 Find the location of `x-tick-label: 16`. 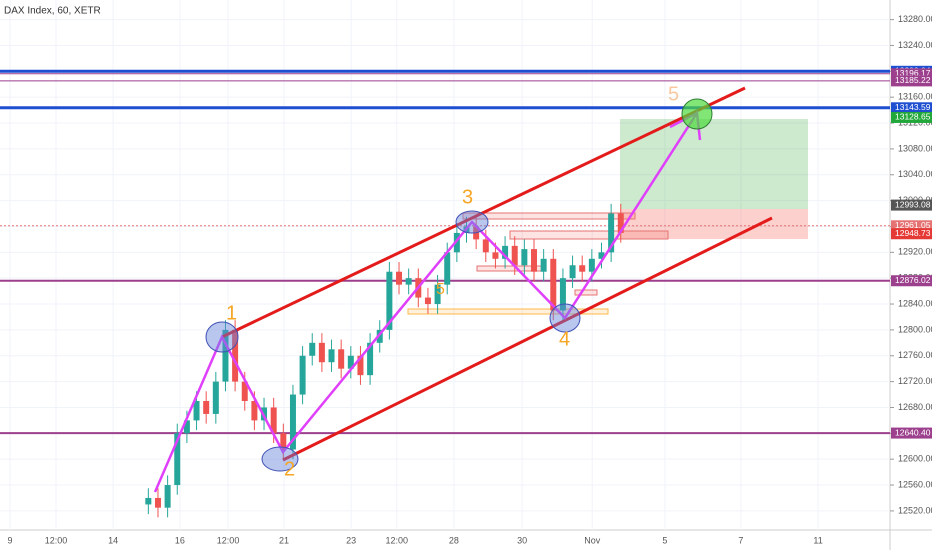

x-tick-label: 16 is located at coordinates (180, 540).